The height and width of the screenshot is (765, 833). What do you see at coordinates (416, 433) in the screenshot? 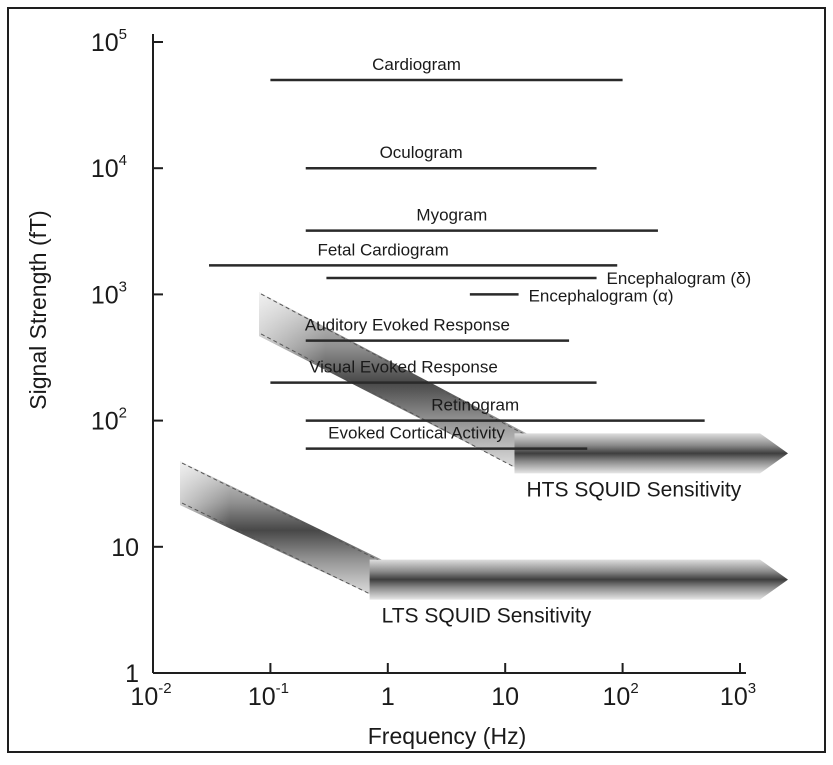
I see `evoked-cortical-activity-label: Evoked Cortical Activity` at bounding box center [416, 433].